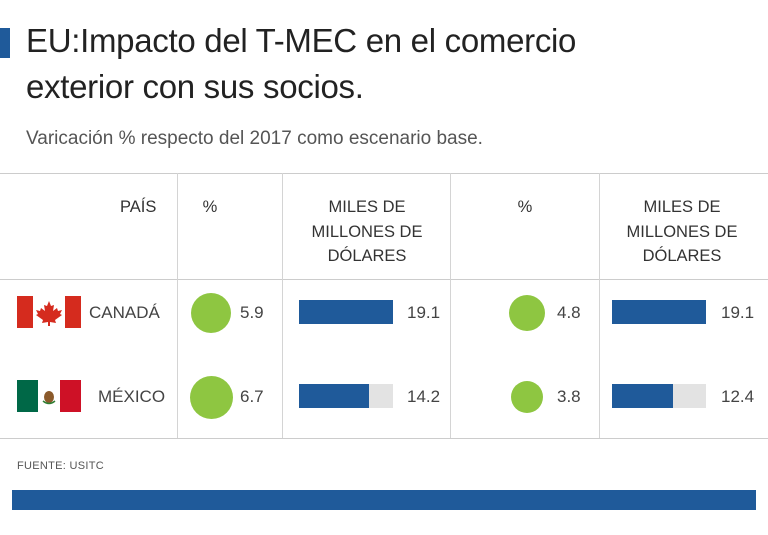 Image resolution: width=768 pixels, height=535 pixels. I want to click on usd1-label: 14.2, so click(424, 396).